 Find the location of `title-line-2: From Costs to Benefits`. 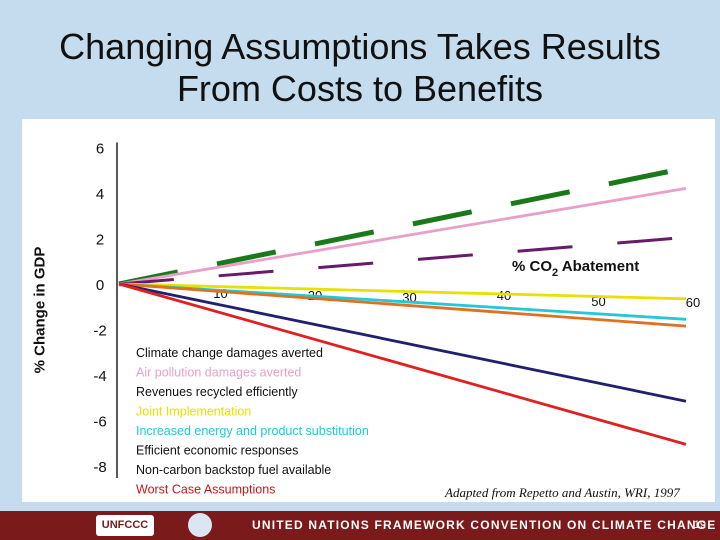

title-line-2: From Costs to Benefits is located at coordinates (360, 88).